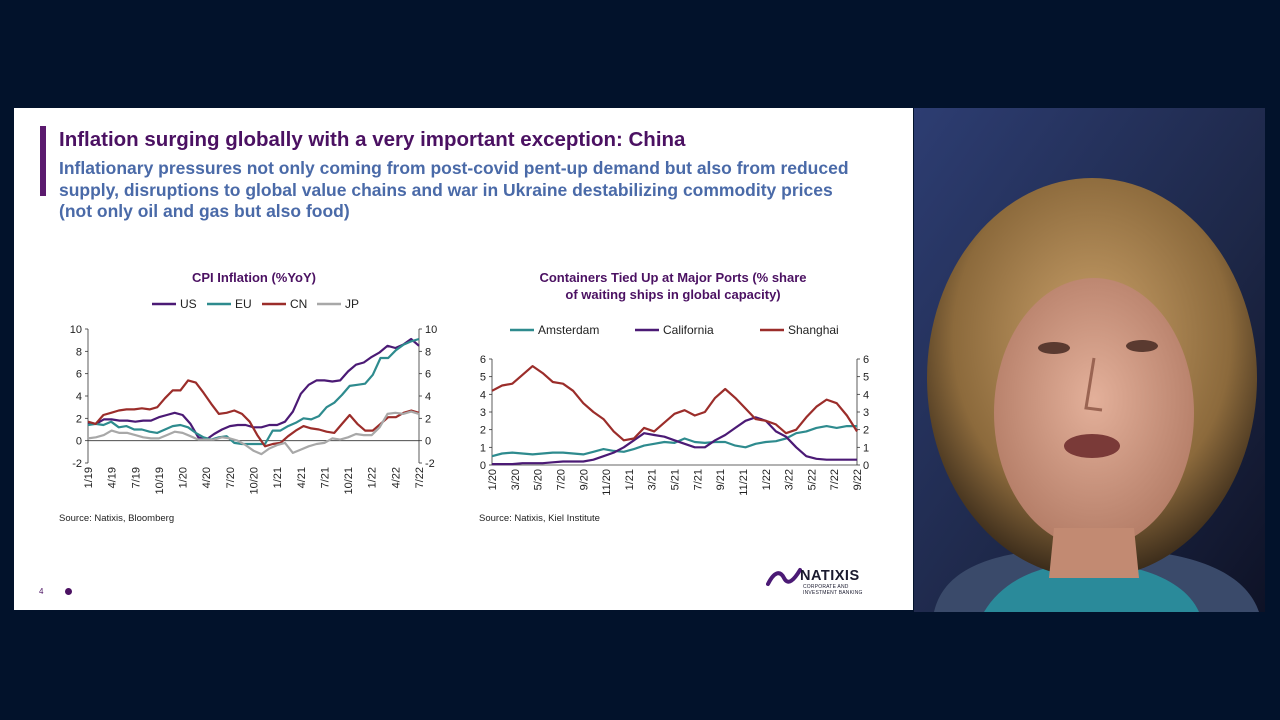 This screenshot has height=720, width=1280. Describe the element at coordinates (1094, 553) in the screenshot. I see `presenter-neck` at that location.